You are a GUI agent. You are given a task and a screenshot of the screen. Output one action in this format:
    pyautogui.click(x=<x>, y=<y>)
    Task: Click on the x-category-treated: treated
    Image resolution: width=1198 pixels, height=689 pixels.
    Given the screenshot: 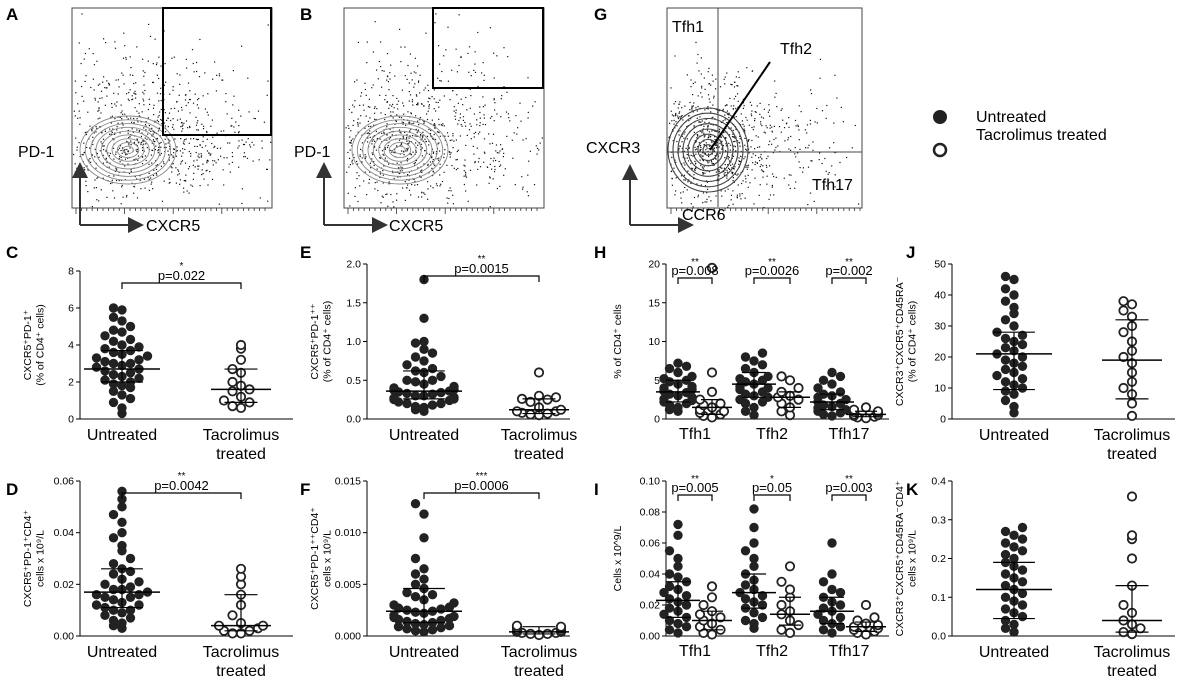 What is the action you would take?
    pyautogui.click(x=241, y=454)
    